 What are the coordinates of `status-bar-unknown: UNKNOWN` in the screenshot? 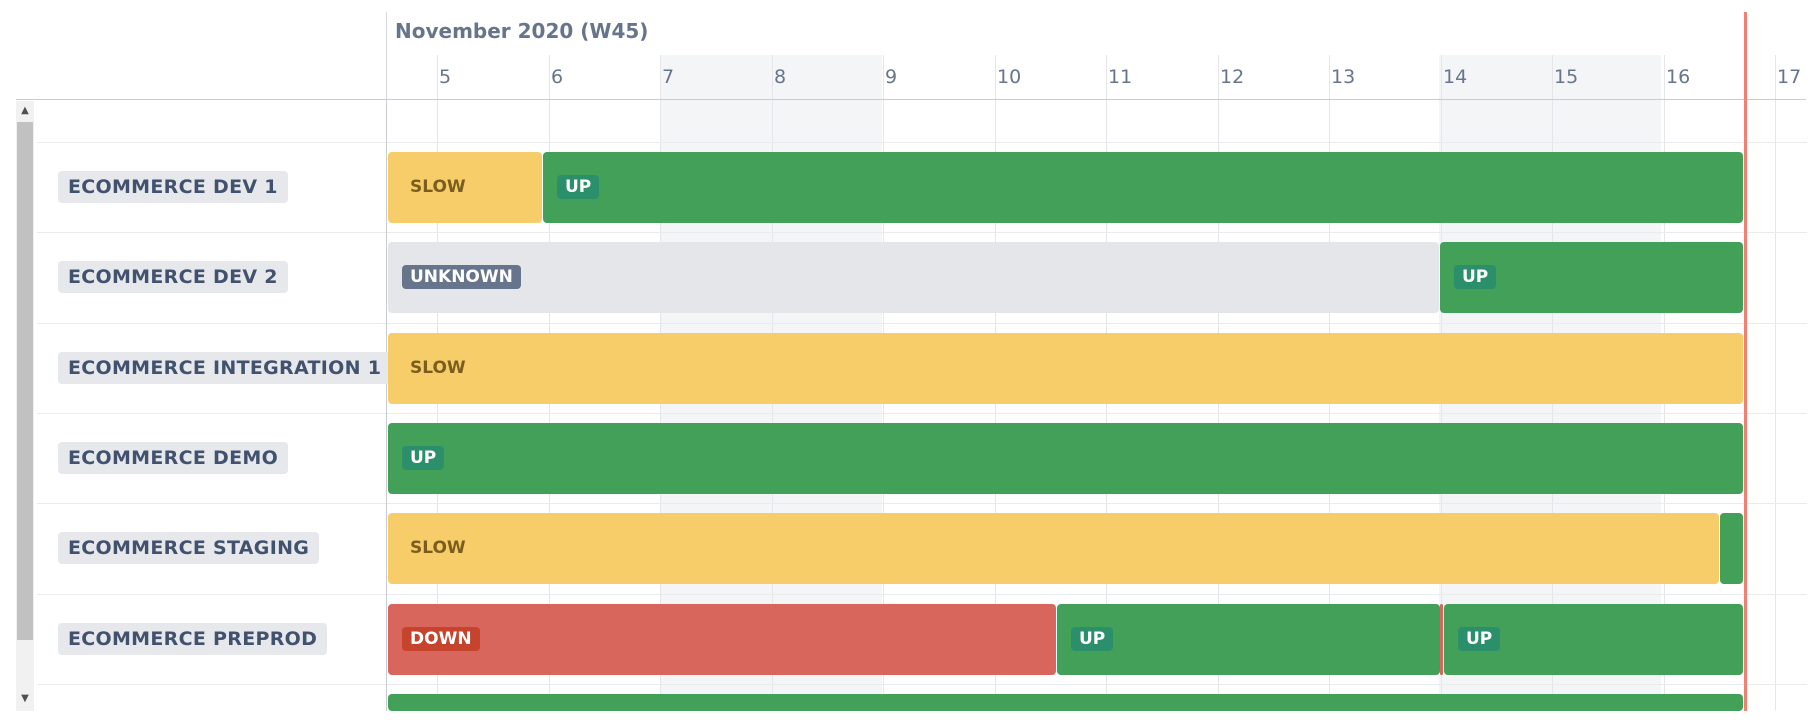 It's located at (913, 277).